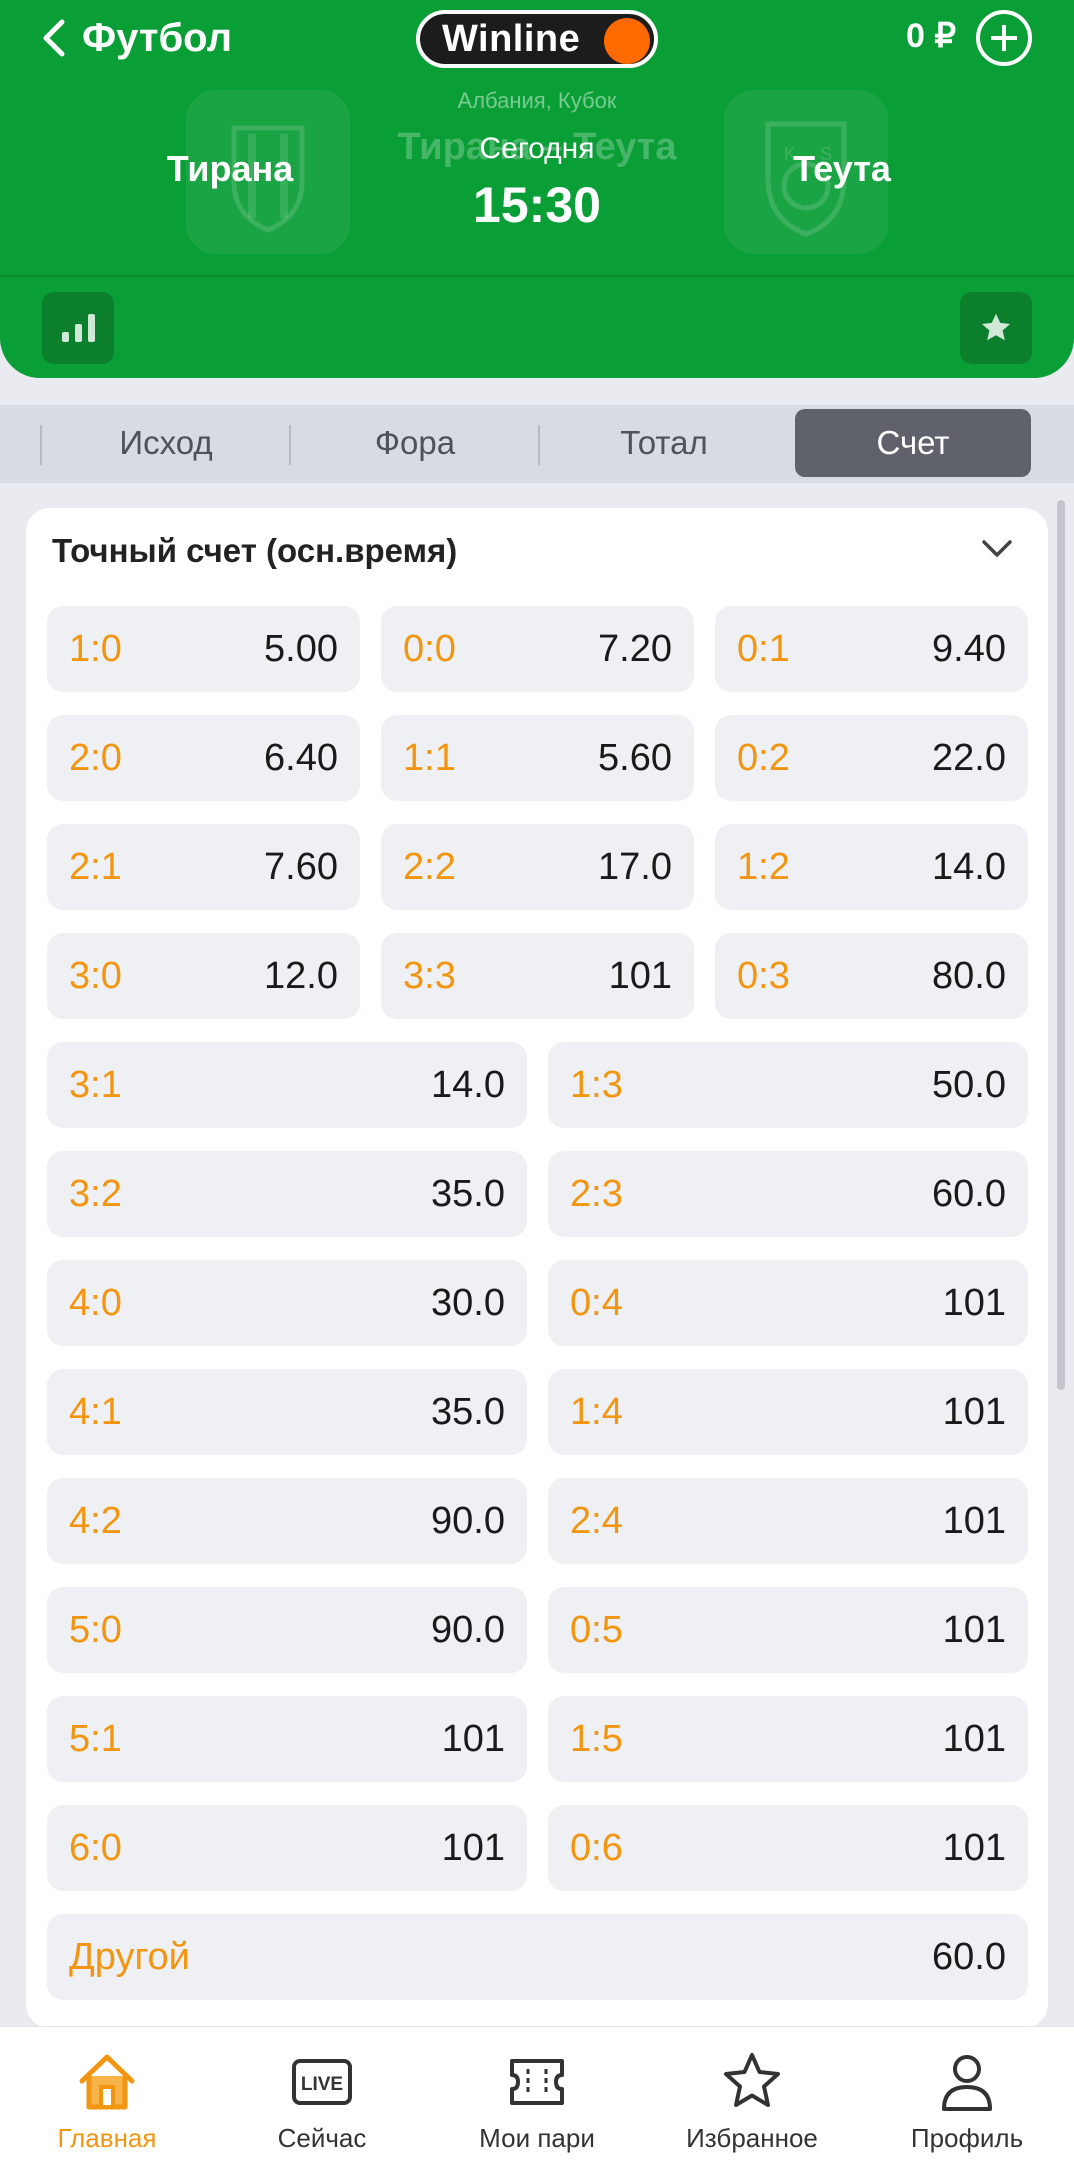 This screenshot has width=1074, height=2160. What do you see at coordinates (969, 648) in the screenshot?
I see `odd-value: 9.40` at bounding box center [969, 648].